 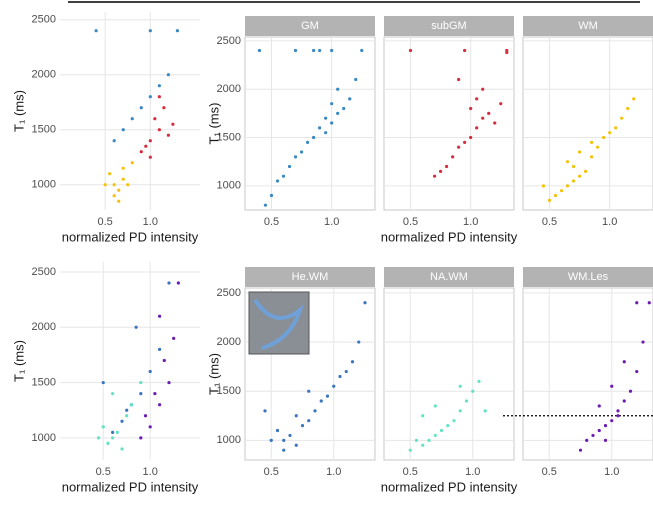 What do you see at coordinates (310, 26) in the screenshot?
I see `facet-title: GM` at bounding box center [310, 26].